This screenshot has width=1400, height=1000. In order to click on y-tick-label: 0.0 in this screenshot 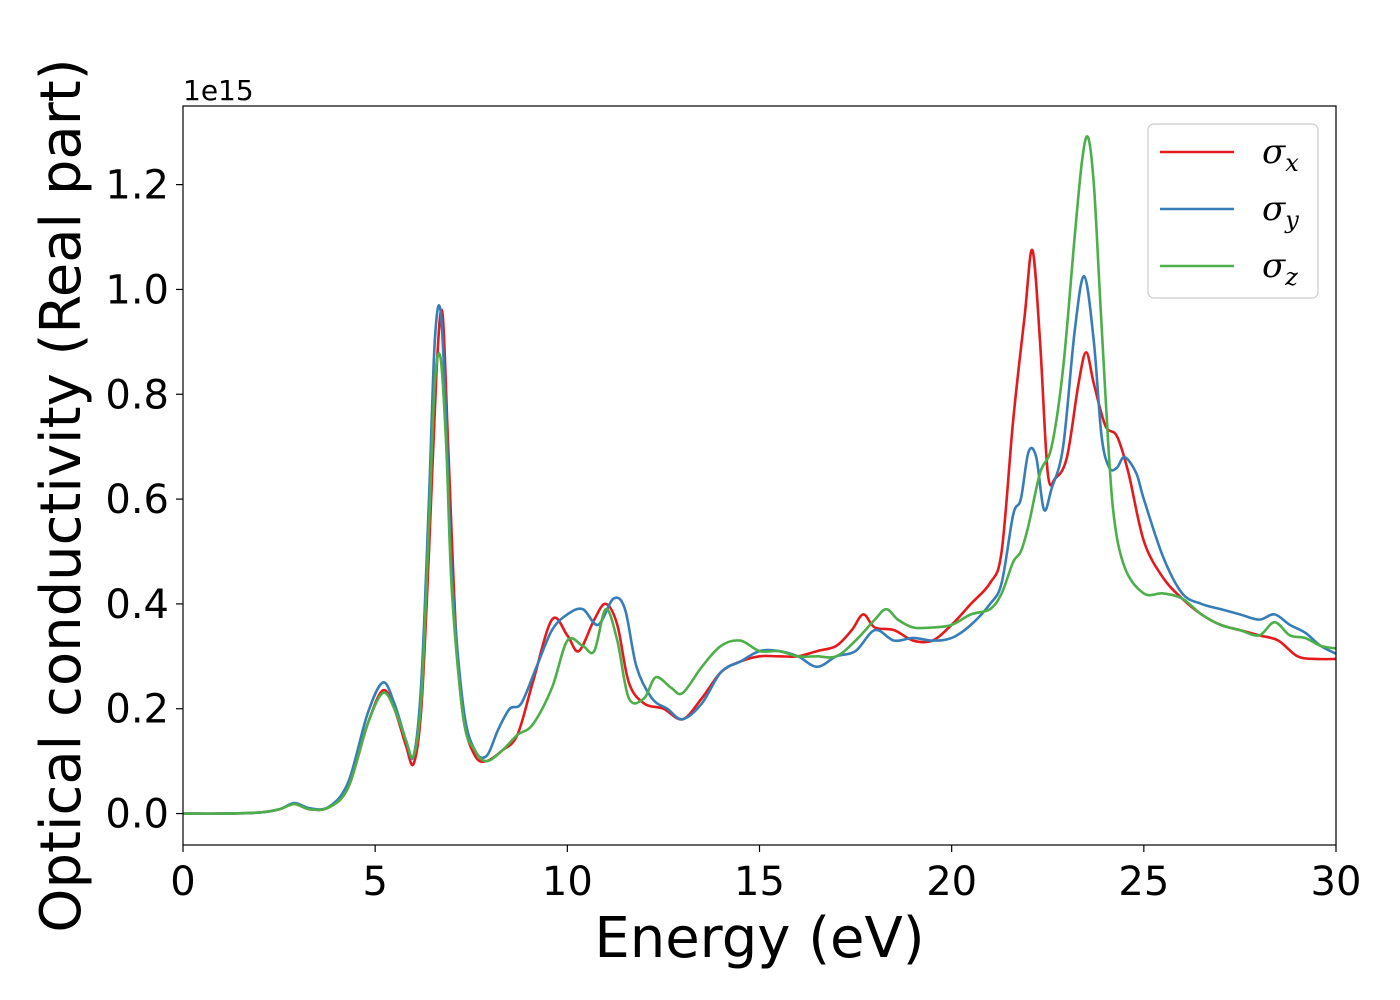, I will do `click(137, 815)`.